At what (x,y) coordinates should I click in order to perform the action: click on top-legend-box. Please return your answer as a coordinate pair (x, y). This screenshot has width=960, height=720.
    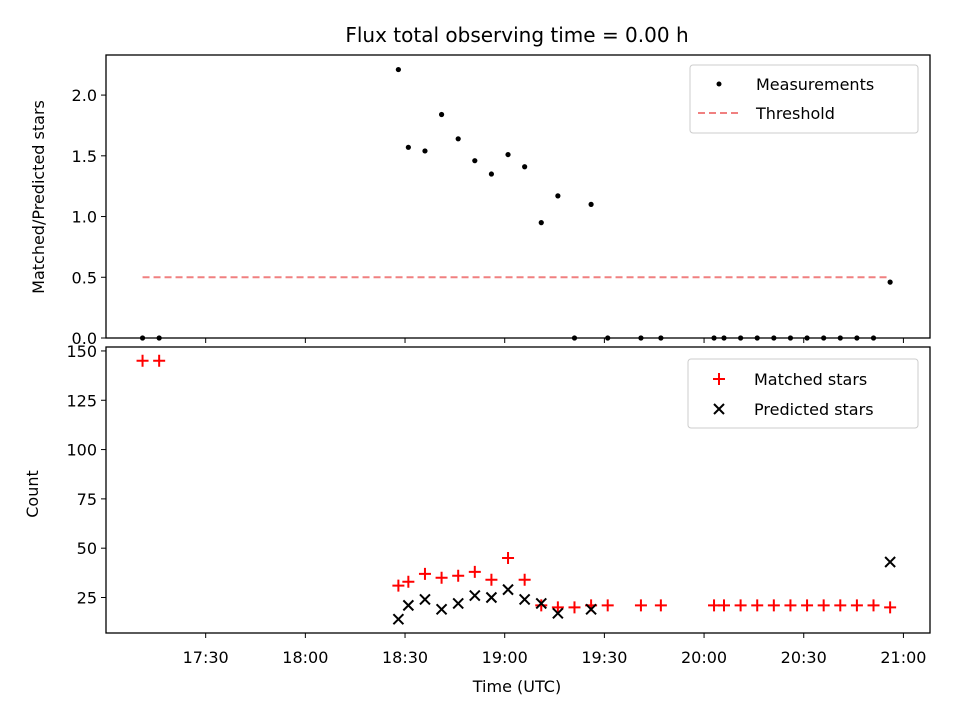
    Looking at the image, I should click on (804, 99).